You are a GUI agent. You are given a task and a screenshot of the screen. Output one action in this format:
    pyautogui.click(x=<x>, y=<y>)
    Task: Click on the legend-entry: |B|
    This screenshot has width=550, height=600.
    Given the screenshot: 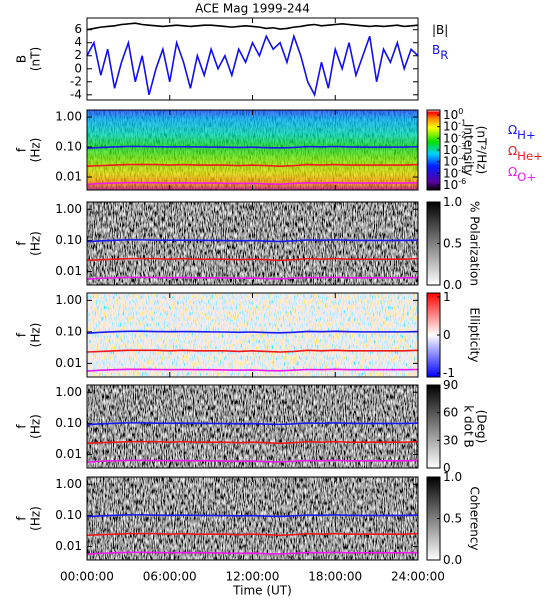 What is the action you would take?
    pyautogui.click(x=440, y=30)
    